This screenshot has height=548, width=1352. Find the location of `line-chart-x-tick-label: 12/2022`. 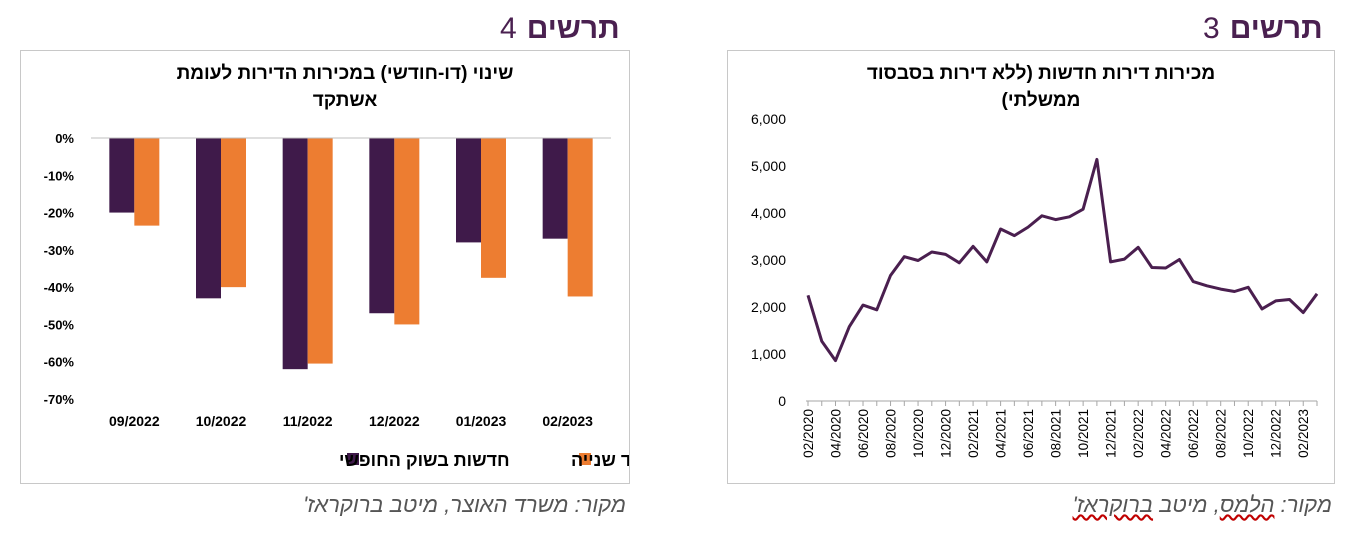

line-chart-x-tick-label: 12/2022 is located at coordinates (1276, 433).